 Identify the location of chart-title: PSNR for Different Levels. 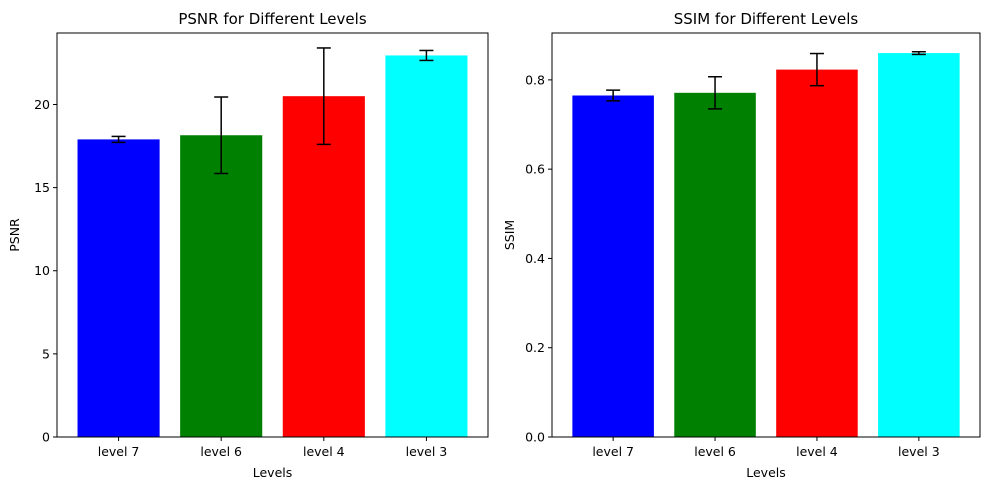
(272, 19).